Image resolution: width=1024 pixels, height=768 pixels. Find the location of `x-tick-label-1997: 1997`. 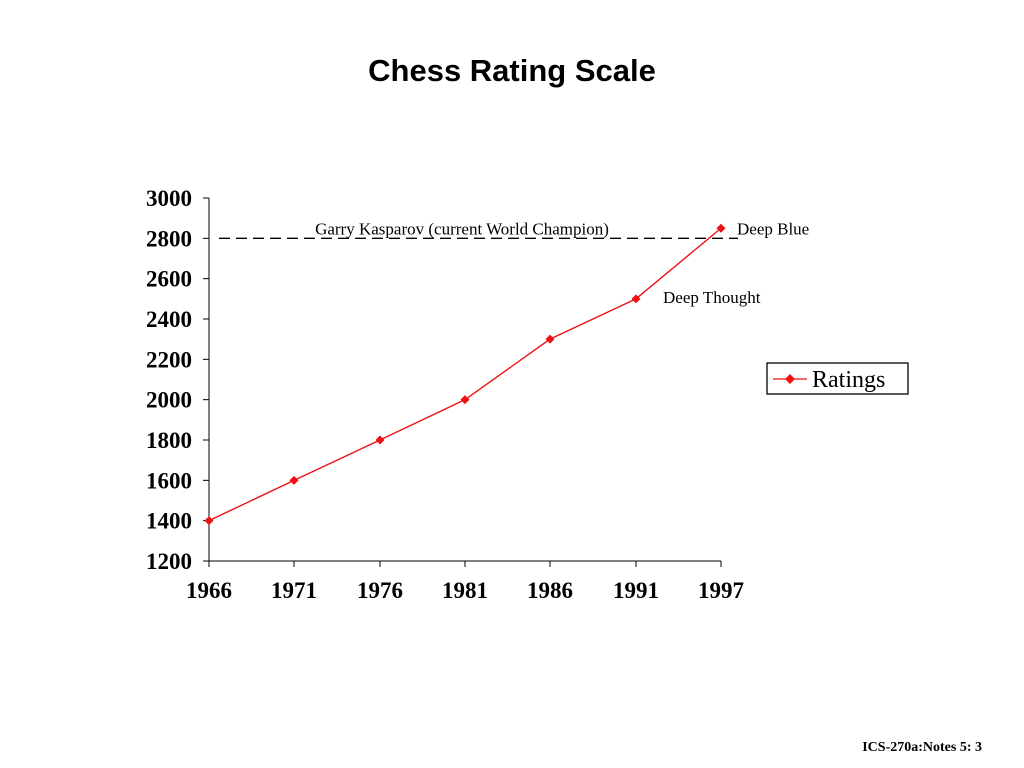

x-tick-label-1997: 1997 is located at coordinates (721, 590).